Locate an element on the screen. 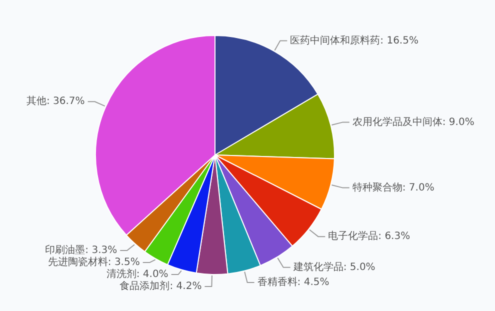 Image resolution: width=495 pixels, height=311 pixels. slice-label: 其他: 36.7% is located at coordinates (55, 101).